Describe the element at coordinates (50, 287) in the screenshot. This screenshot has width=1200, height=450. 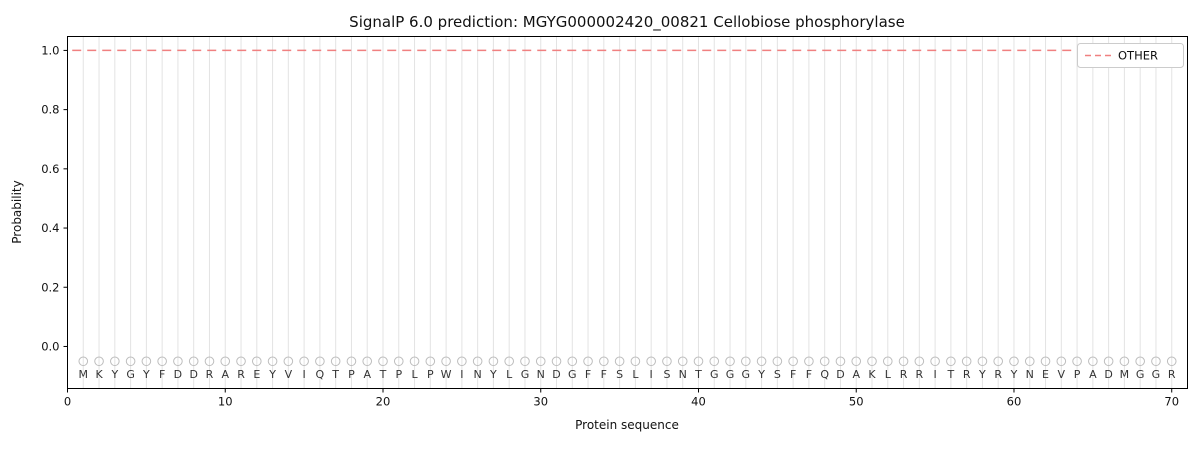
I see `y-tick-label: 0.2` at that location.